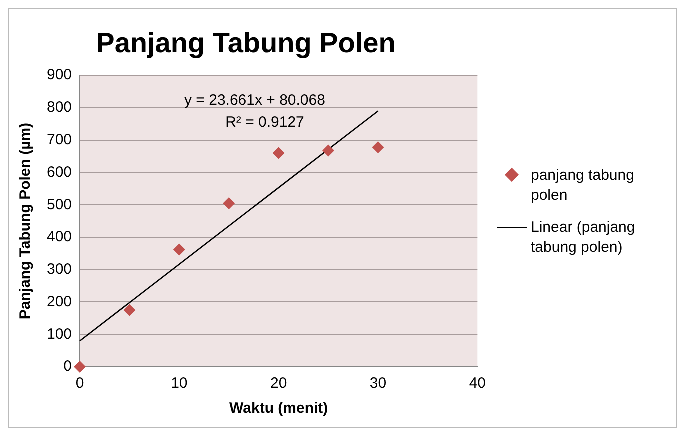 The height and width of the screenshot is (436, 685). I want to click on y-tick-label: 800, so click(59, 107).